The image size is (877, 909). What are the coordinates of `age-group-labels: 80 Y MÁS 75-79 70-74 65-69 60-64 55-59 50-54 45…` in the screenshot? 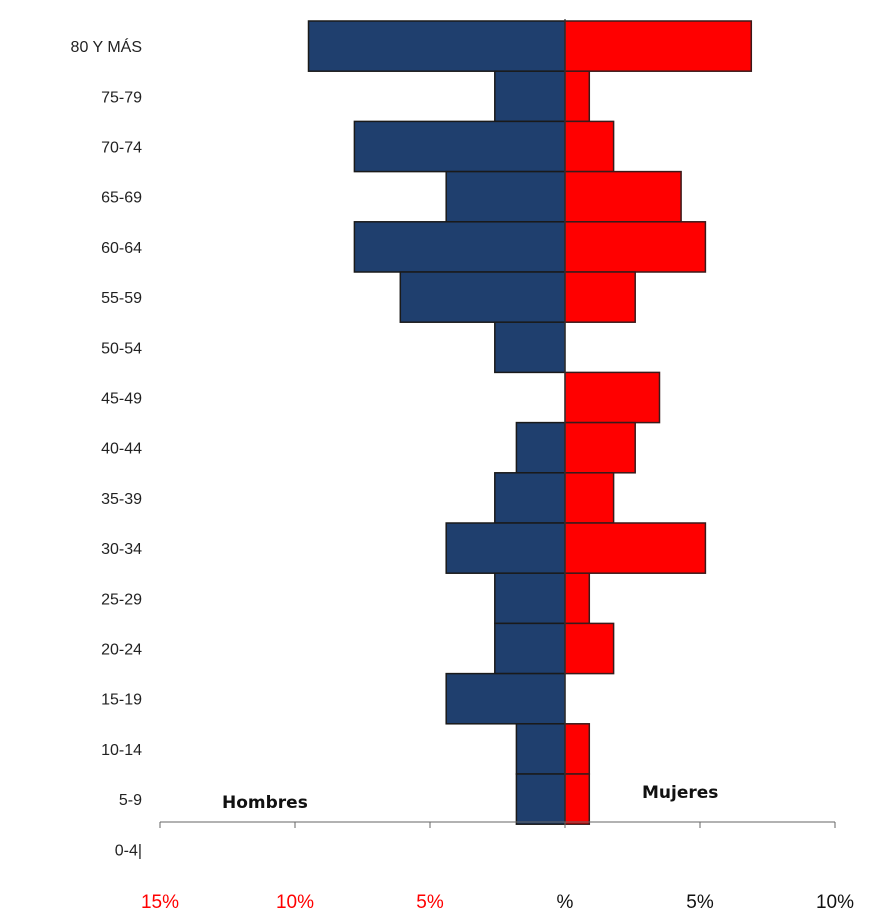 It's located at (107, 448).